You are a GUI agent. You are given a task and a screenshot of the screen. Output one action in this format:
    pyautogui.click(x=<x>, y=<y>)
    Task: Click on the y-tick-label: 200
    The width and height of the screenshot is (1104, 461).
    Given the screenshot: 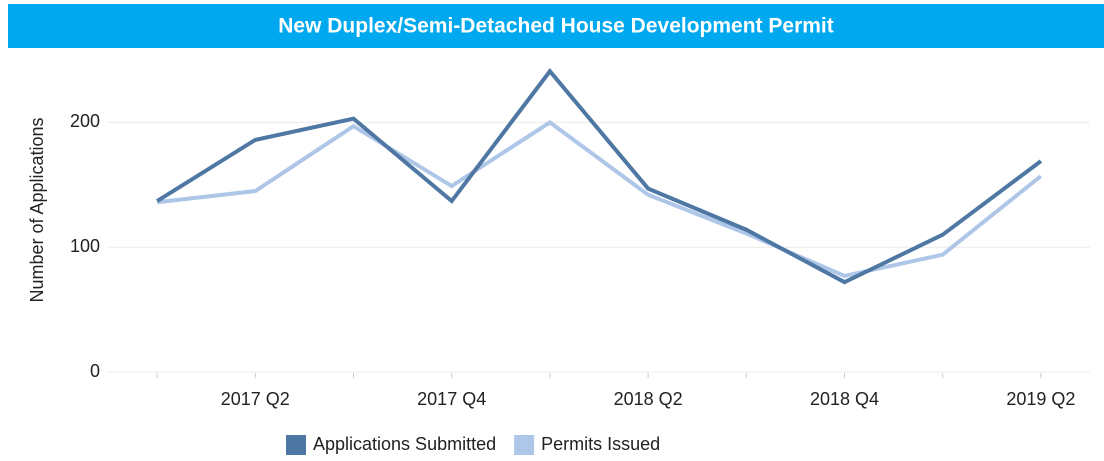 What is the action you would take?
    pyautogui.click(x=85, y=121)
    